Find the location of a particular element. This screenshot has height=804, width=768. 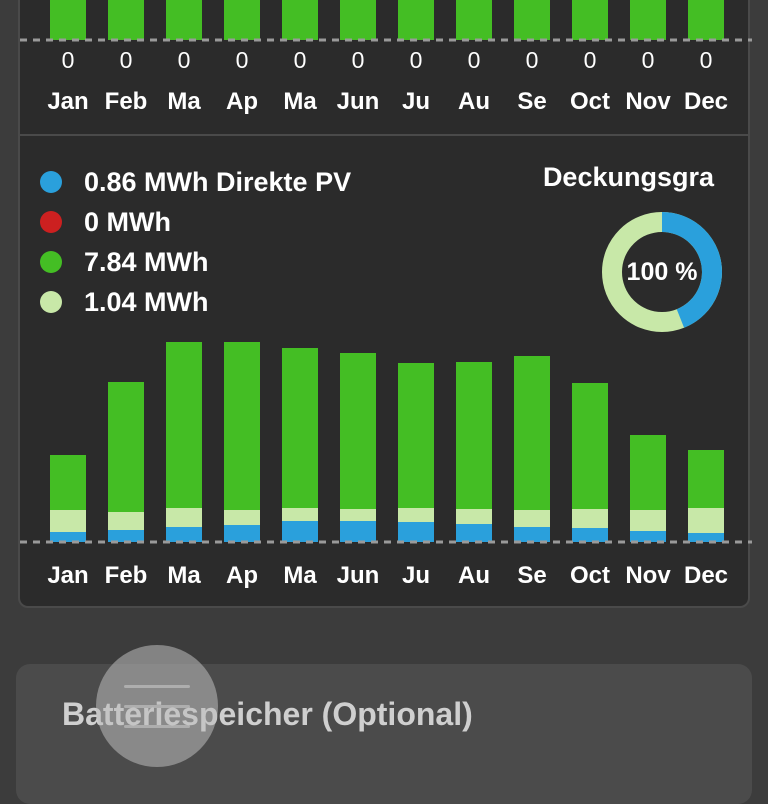

legend-dot-blue is located at coordinates (51, 182).